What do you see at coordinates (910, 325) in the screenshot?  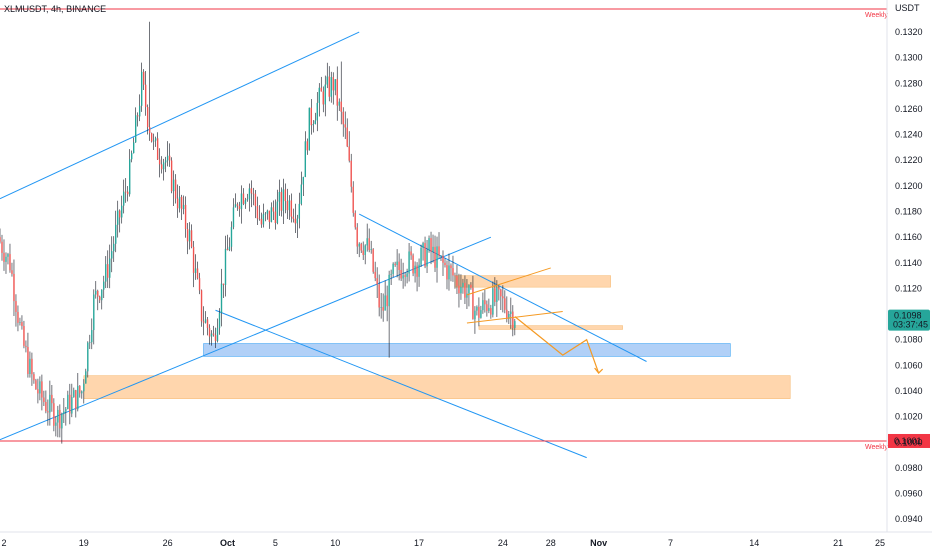 I see `bar-countdown: 03:37:45` at bounding box center [910, 325].